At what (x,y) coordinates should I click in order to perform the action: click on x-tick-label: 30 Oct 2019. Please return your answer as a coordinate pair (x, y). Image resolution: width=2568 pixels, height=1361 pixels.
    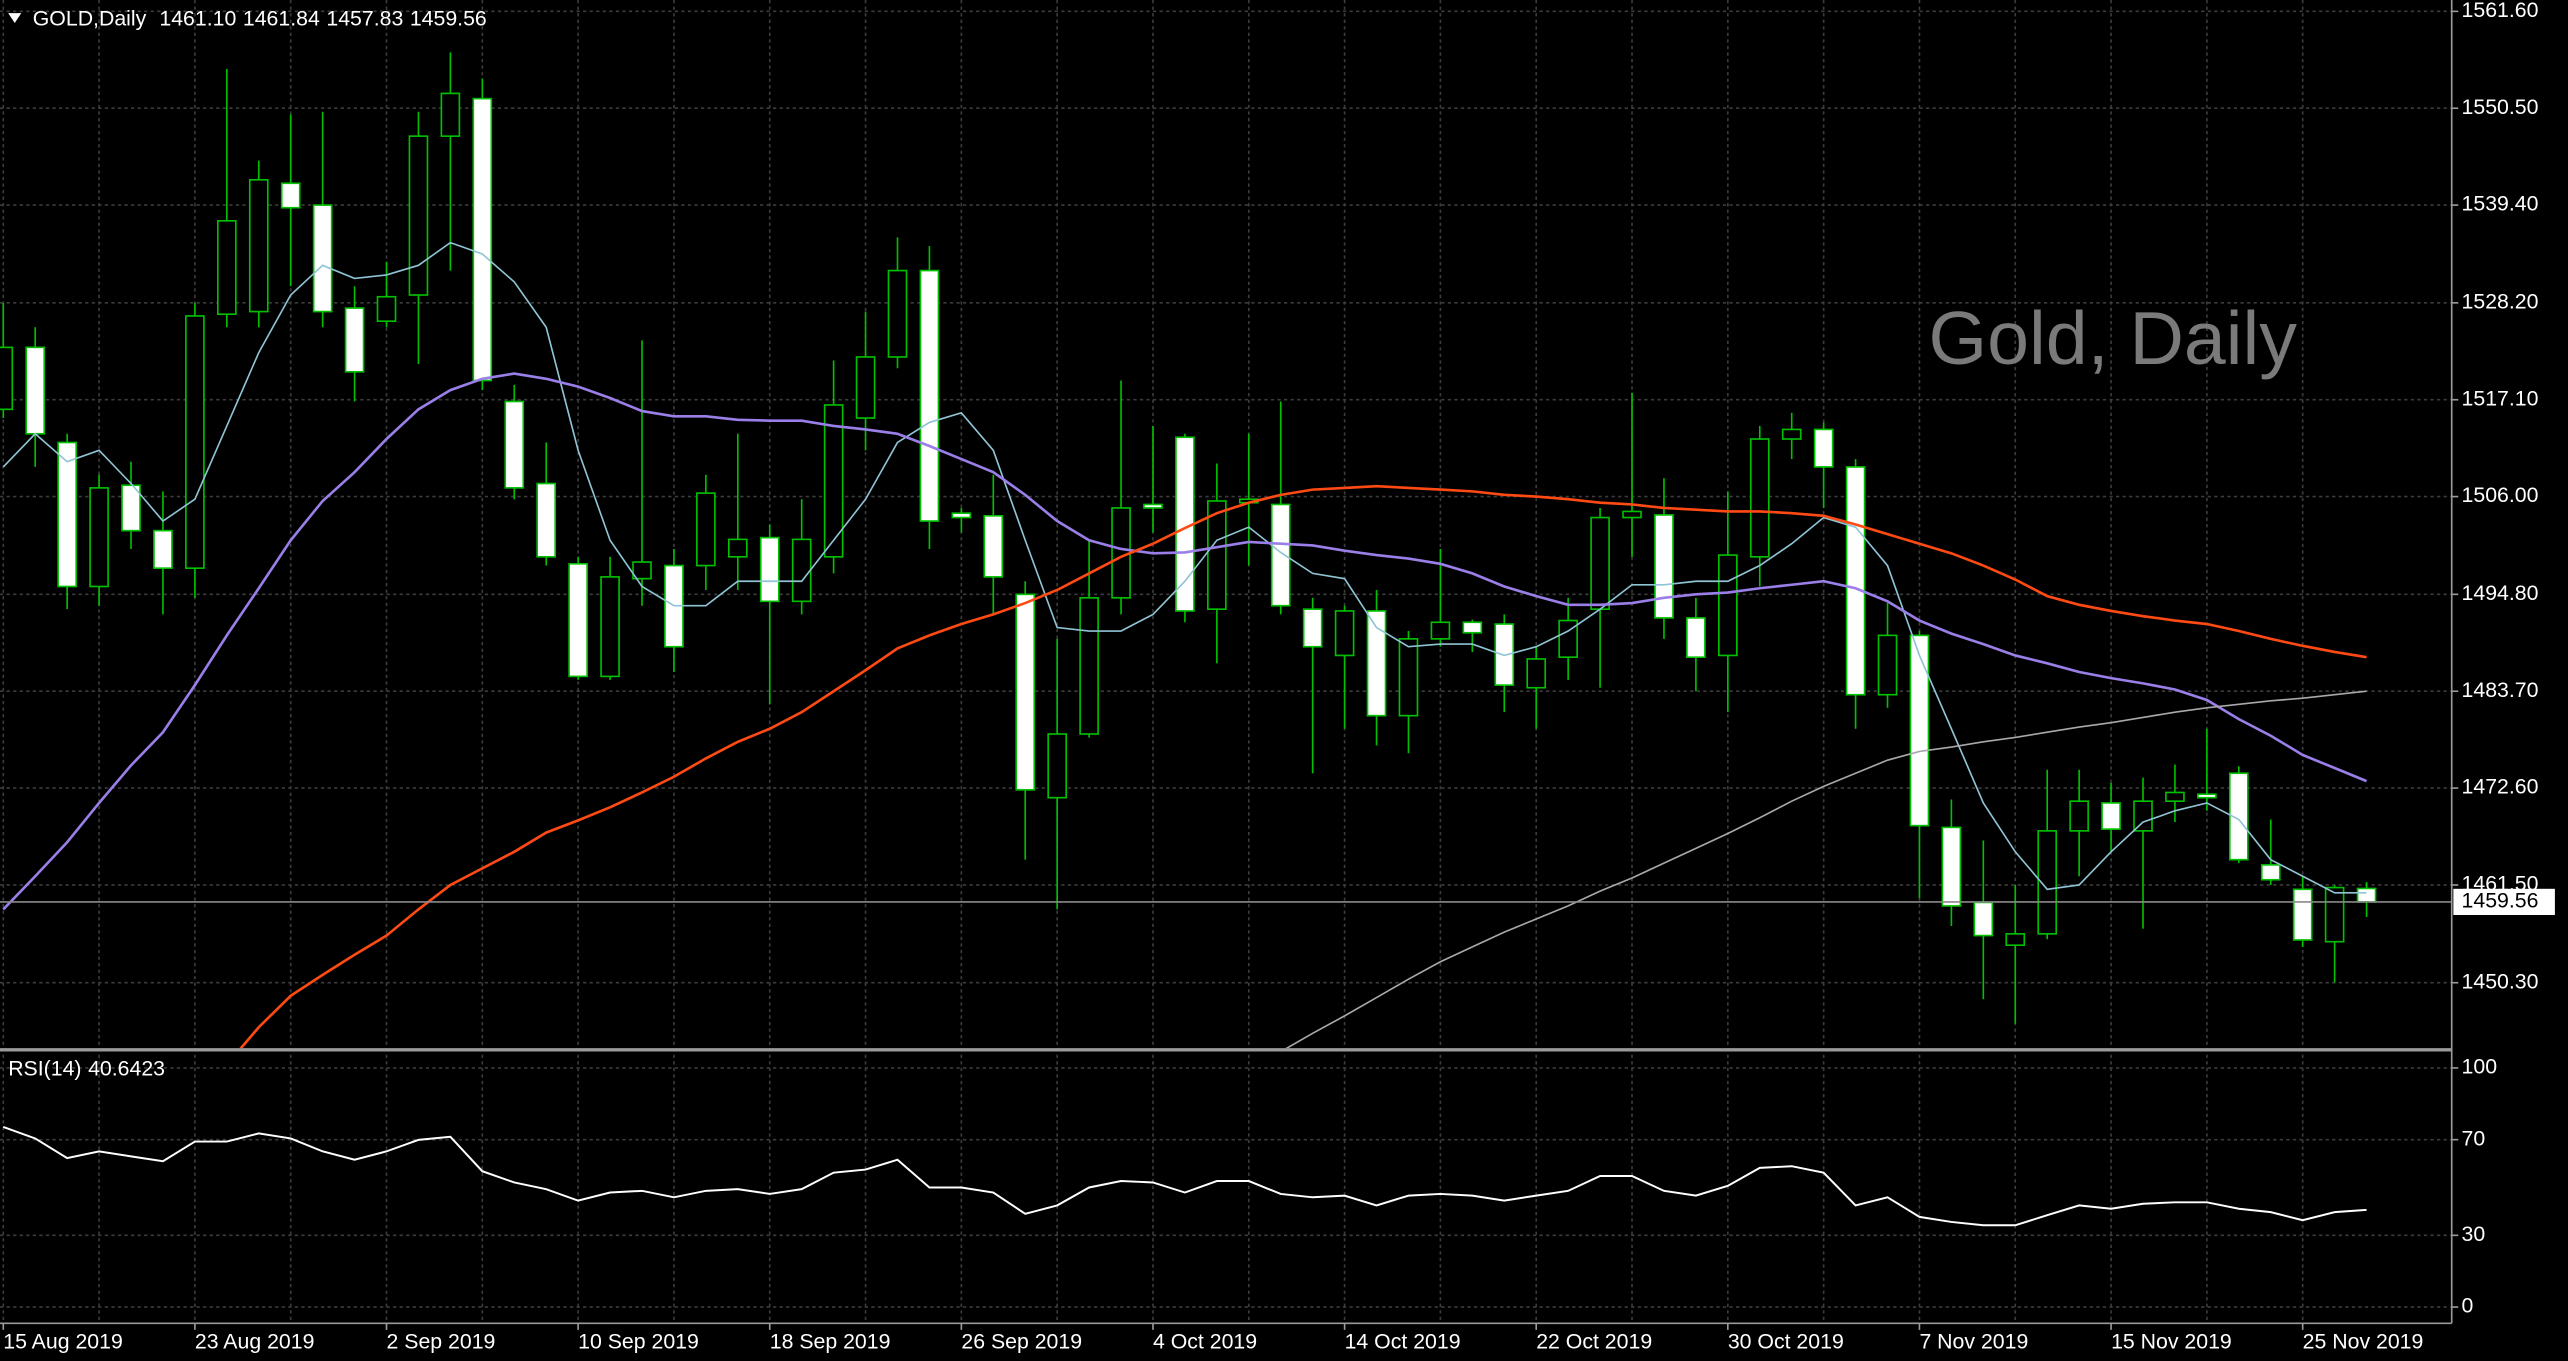
    Looking at the image, I should click on (1786, 1342).